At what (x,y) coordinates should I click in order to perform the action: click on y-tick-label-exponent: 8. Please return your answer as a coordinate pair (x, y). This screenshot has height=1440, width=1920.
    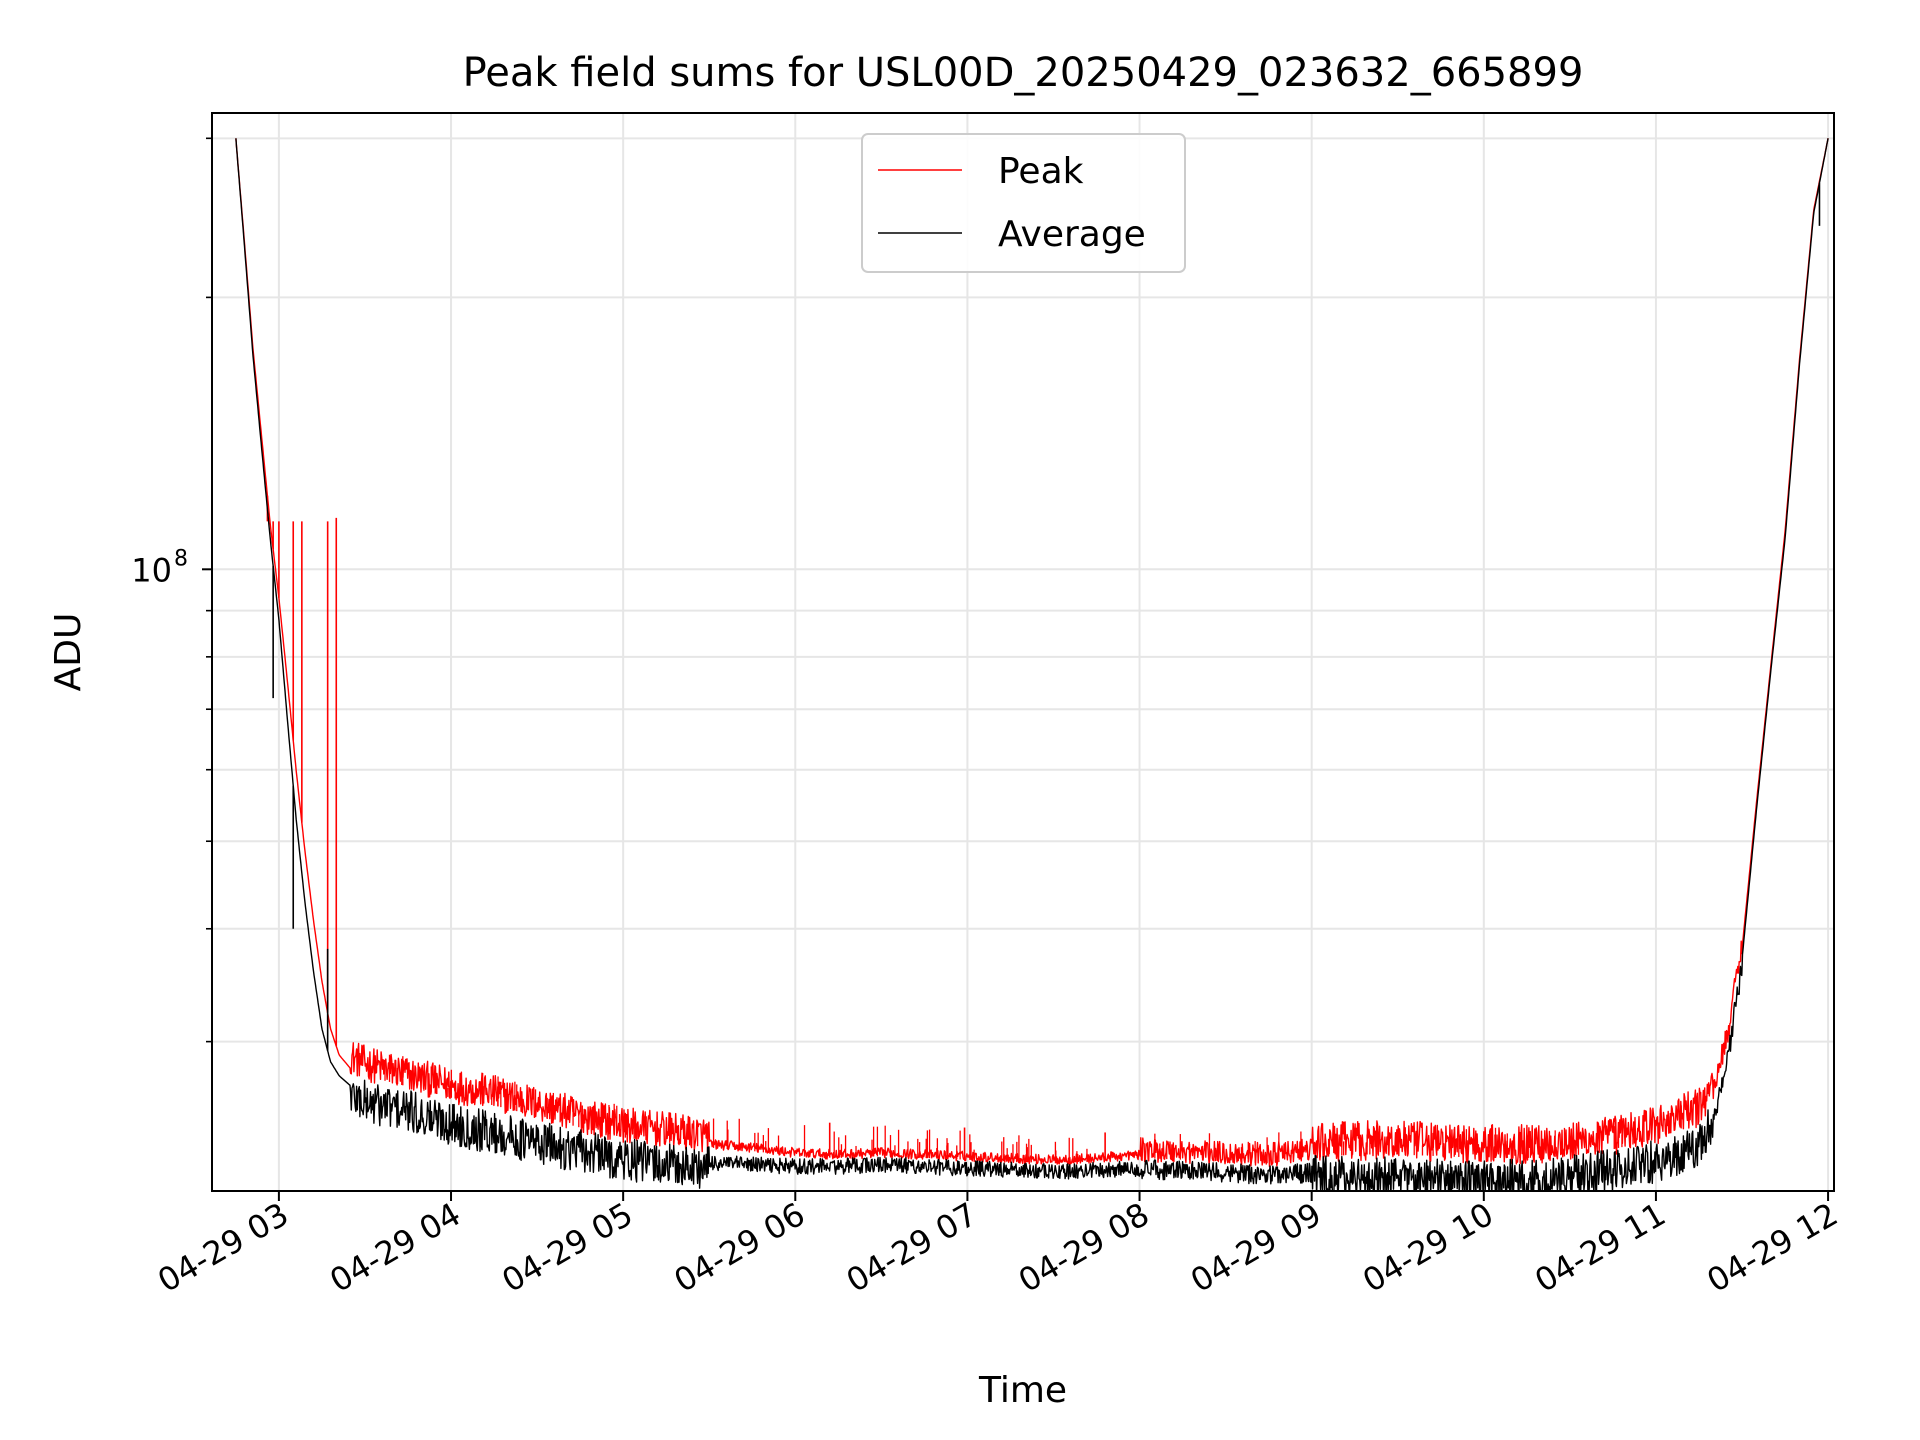
    Looking at the image, I should click on (181, 558).